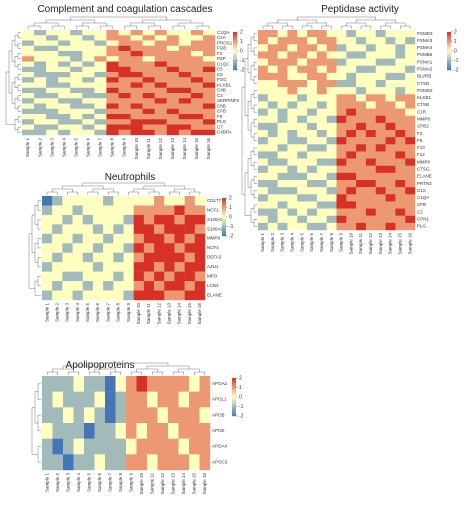 The image size is (474, 505). Describe the element at coordinates (51, 148) in the screenshot. I see `column-label: Sample 3` at that location.